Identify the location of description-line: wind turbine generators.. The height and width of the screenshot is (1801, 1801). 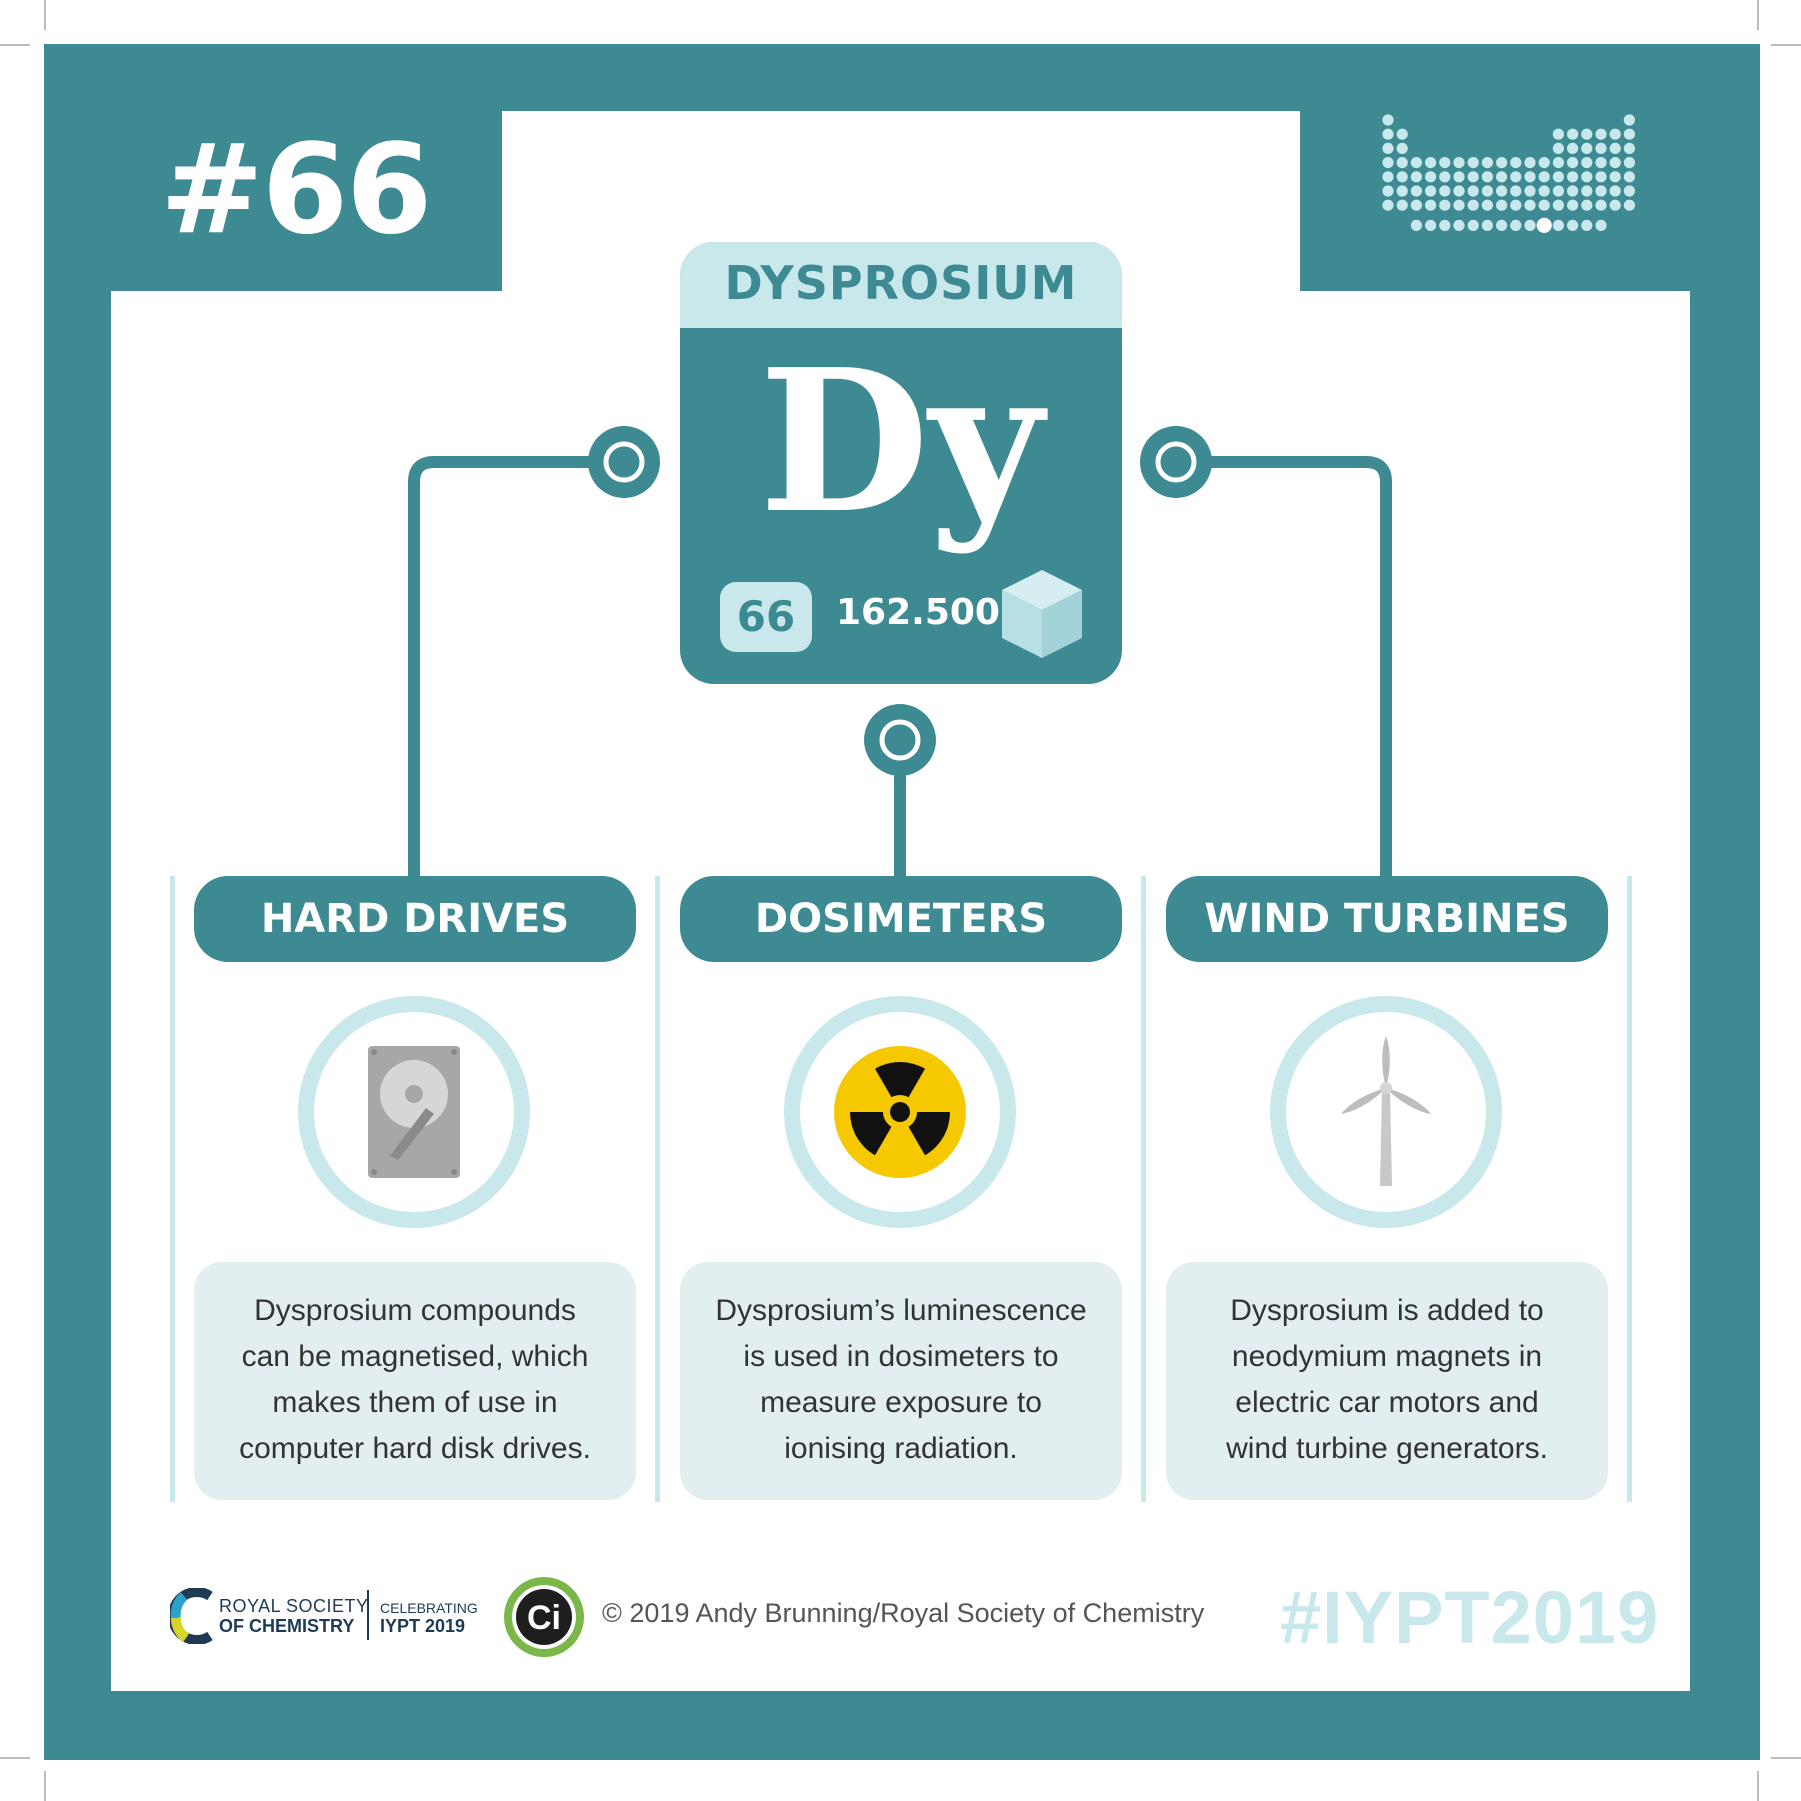
(1387, 1448).